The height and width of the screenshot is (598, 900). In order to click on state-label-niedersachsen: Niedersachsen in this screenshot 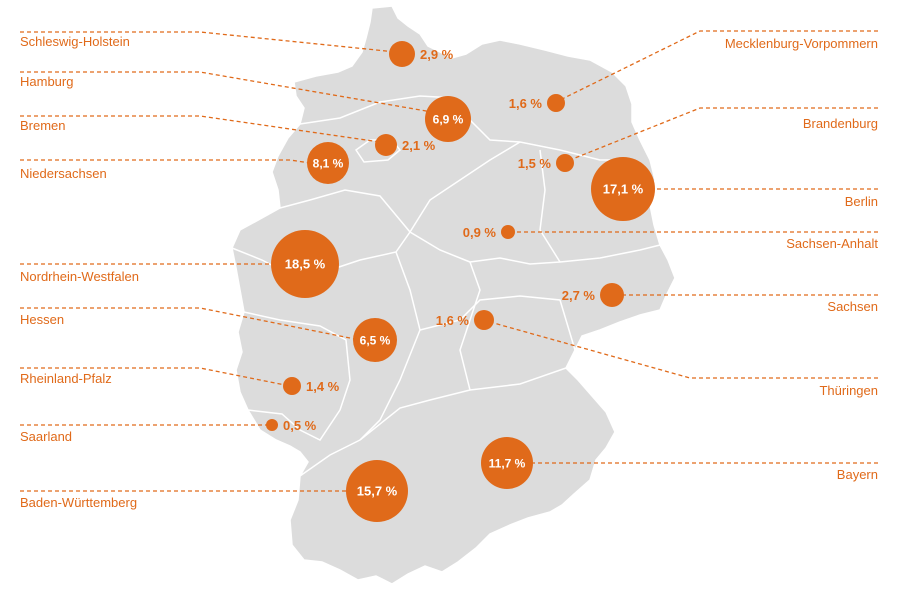, I will do `click(63, 173)`.